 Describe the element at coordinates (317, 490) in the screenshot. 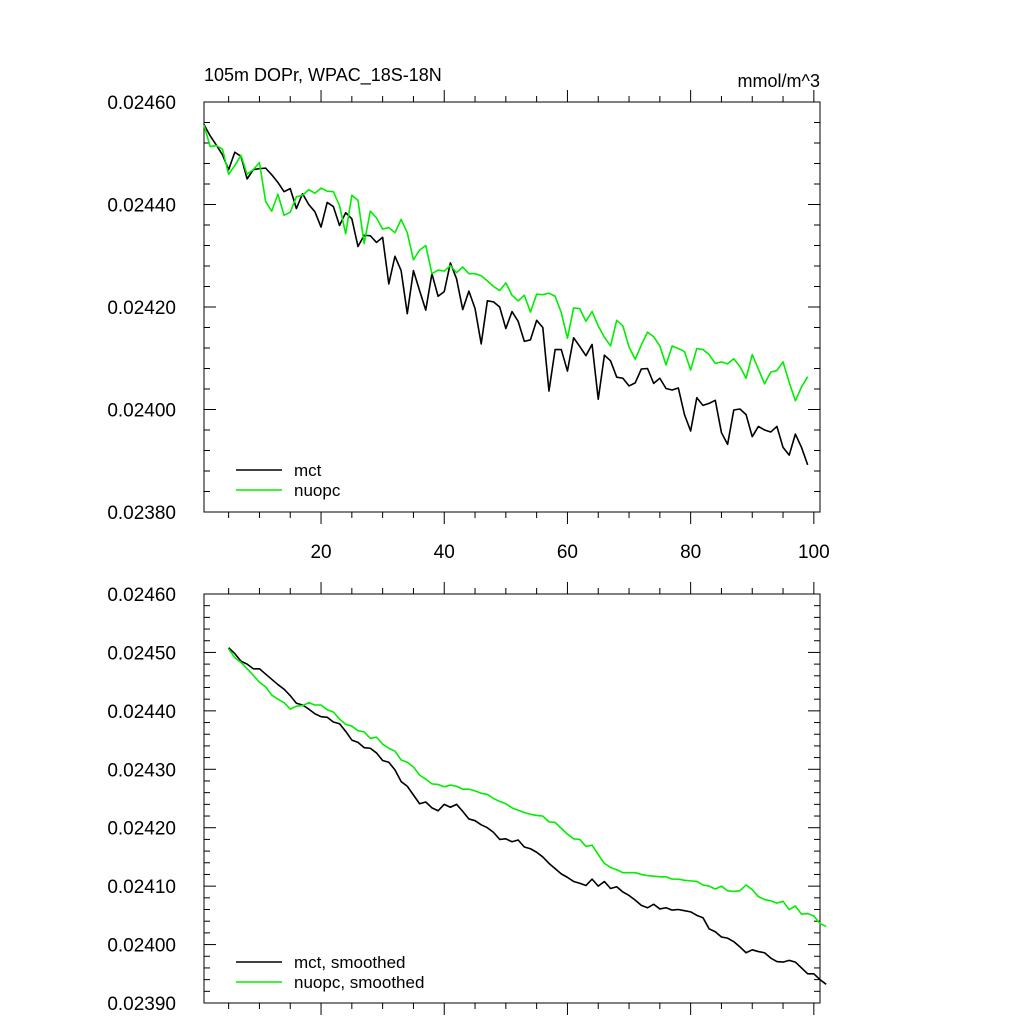

I see `legend-label: nuopc` at that location.